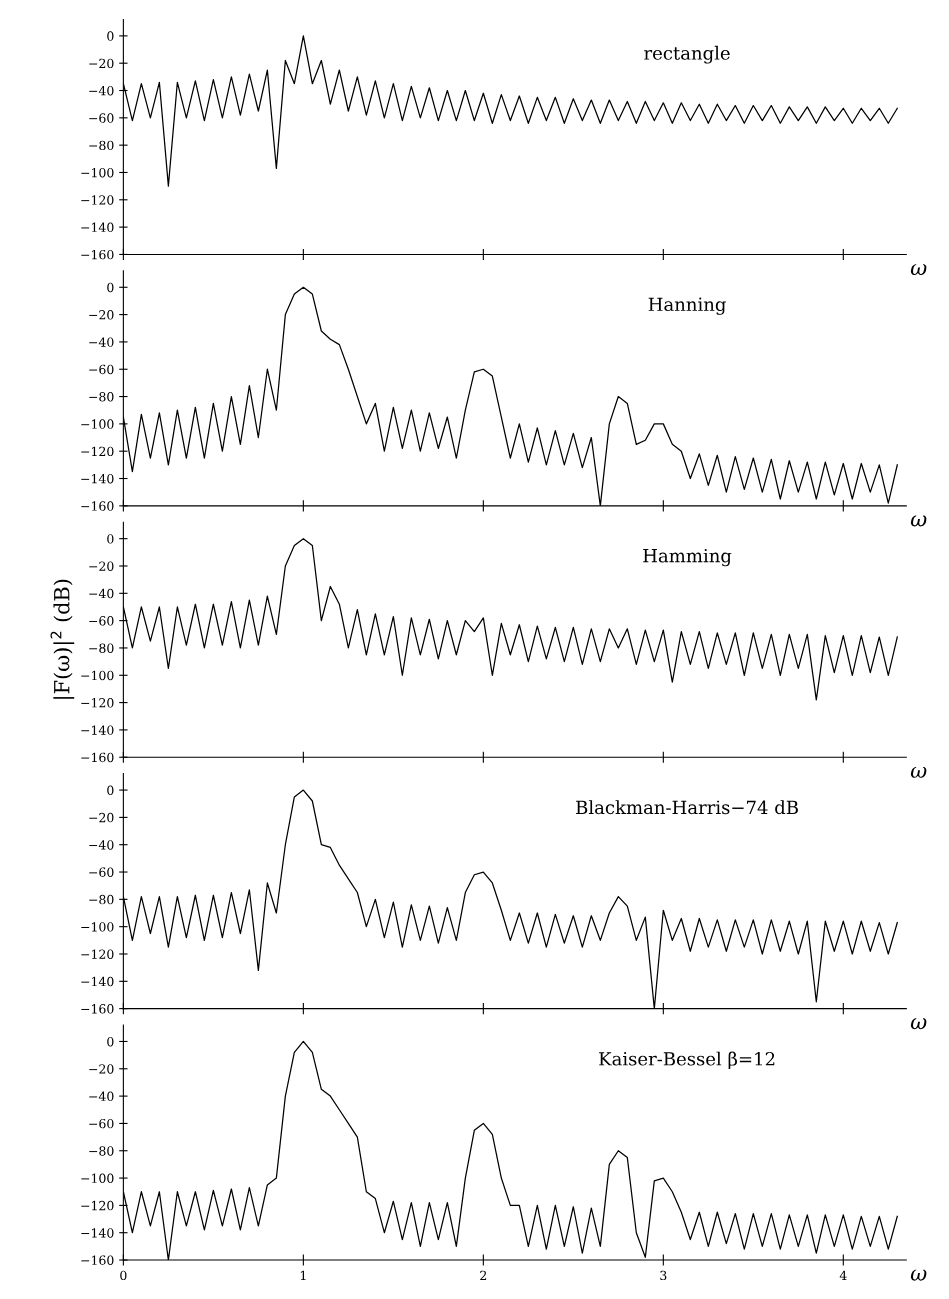  What do you see at coordinates (303, 1275) in the screenshot?
I see `x-tick-label: 1` at bounding box center [303, 1275].